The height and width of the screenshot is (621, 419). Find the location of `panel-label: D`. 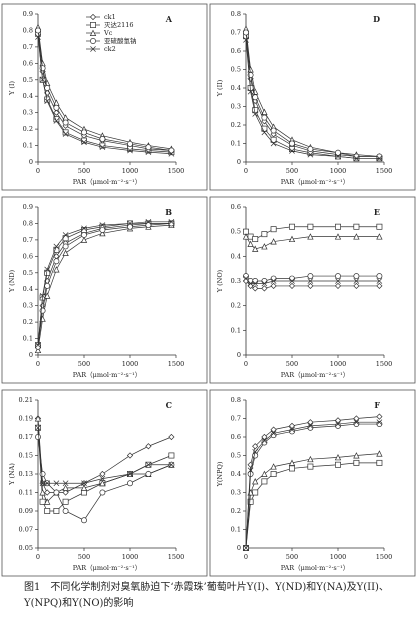

panel-label: D is located at coordinates (376, 19).